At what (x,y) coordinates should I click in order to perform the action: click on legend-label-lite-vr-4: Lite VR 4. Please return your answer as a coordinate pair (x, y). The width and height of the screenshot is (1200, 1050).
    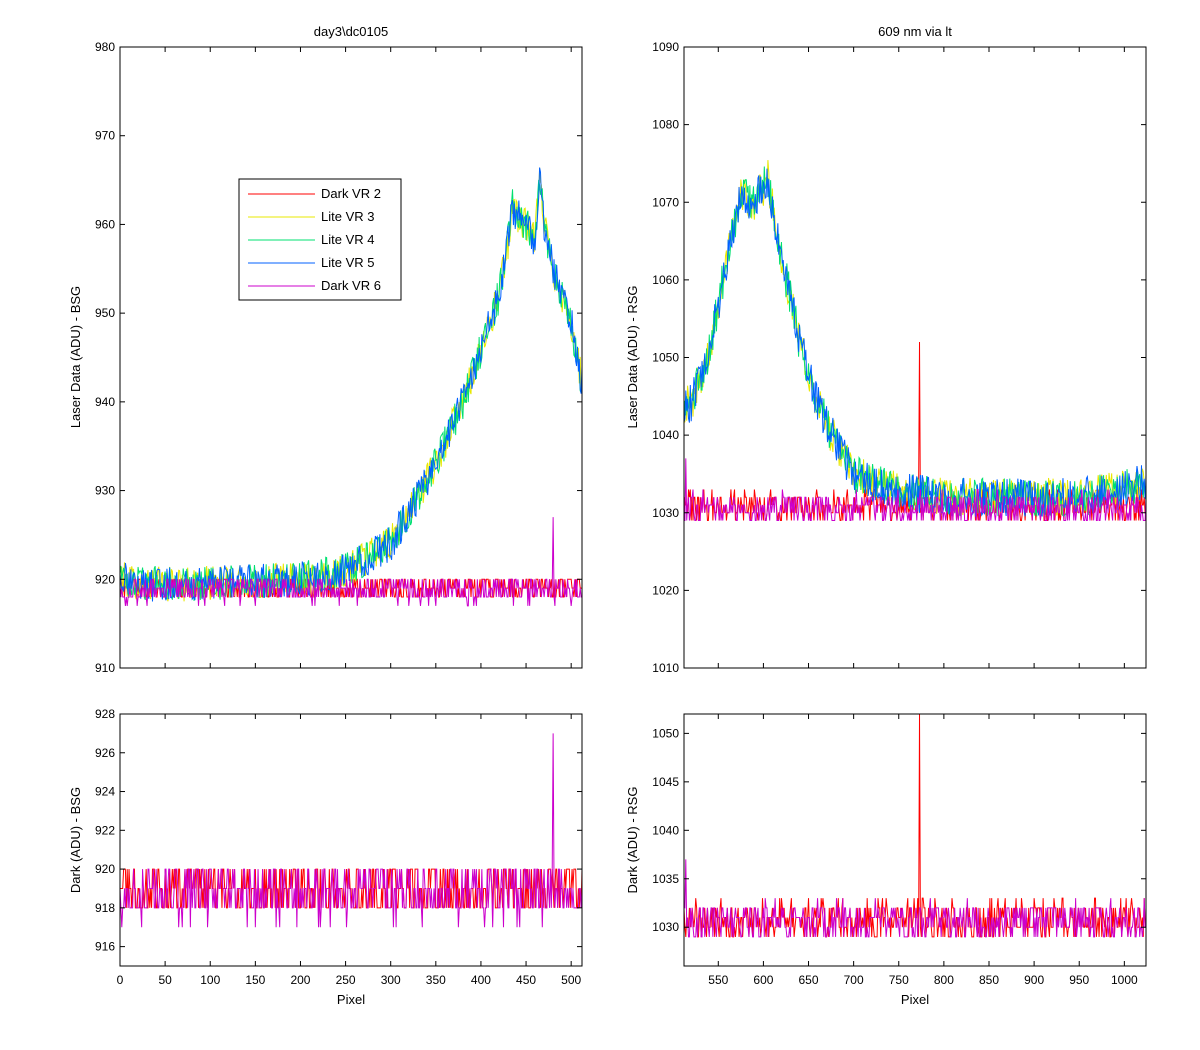
    Looking at the image, I should click on (347, 239).